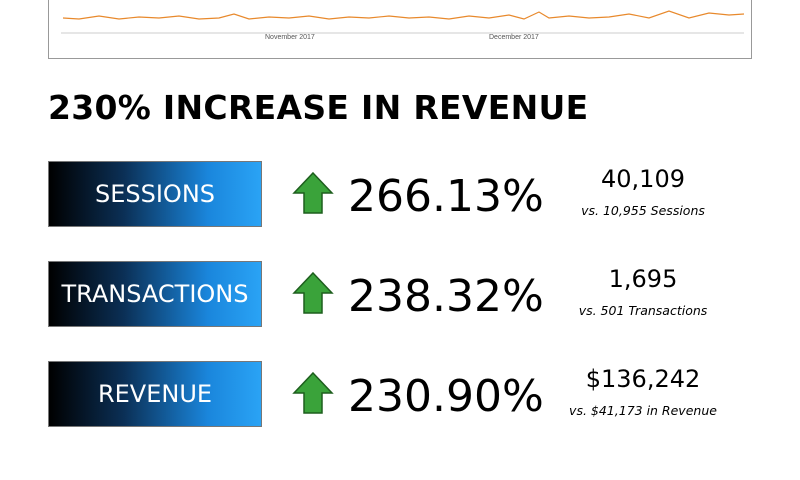 This screenshot has width=800, height=480. What do you see at coordinates (643, 279) in the screenshot?
I see `metric-value: 1,695` at bounding box center [643, 279].